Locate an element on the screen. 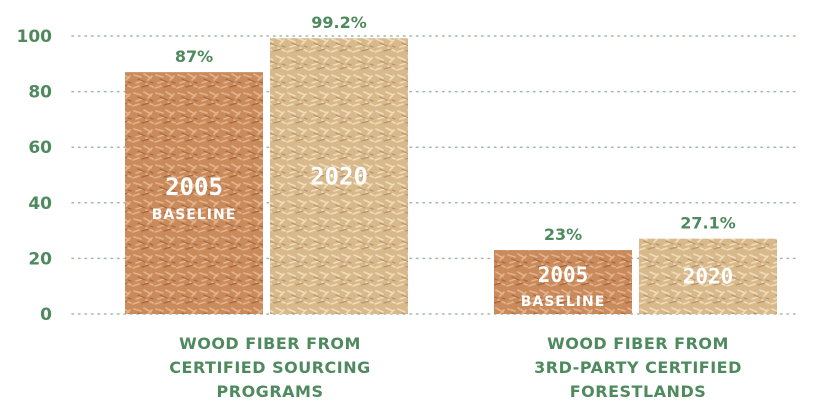  data-label: 27.1% is located at coordinates (708, 223).